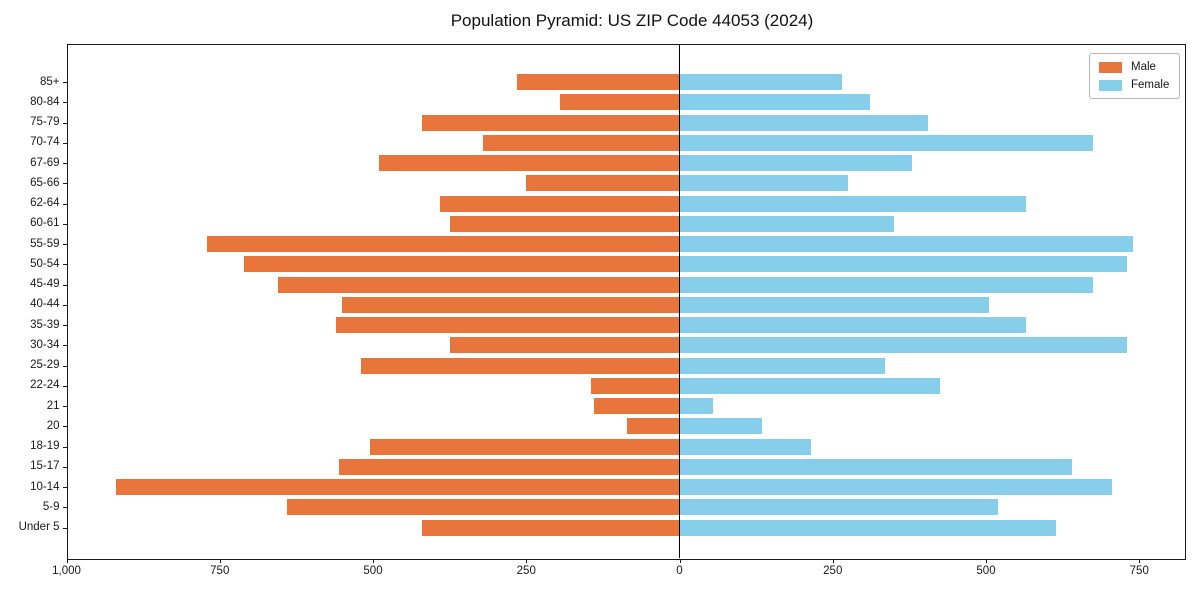 Image resolution: width=1200 pixels, height=600 pixels. I want to click on y-tick-label-67-69: 67-69, so click(45, 162).